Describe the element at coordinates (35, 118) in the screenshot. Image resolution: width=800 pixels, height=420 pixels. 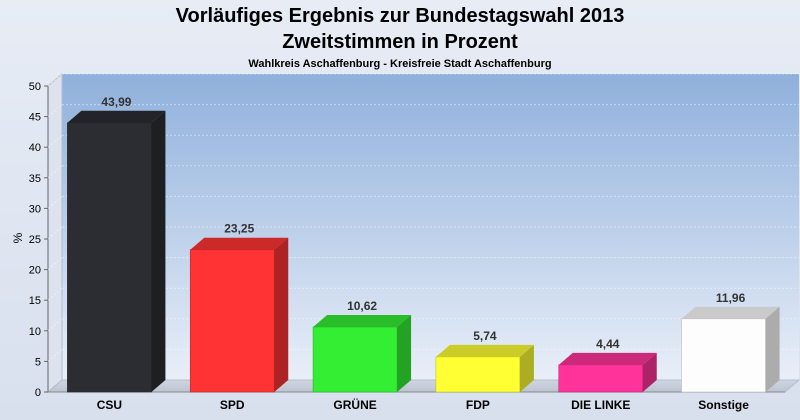
I see `y-tick-label: 45` at that location.